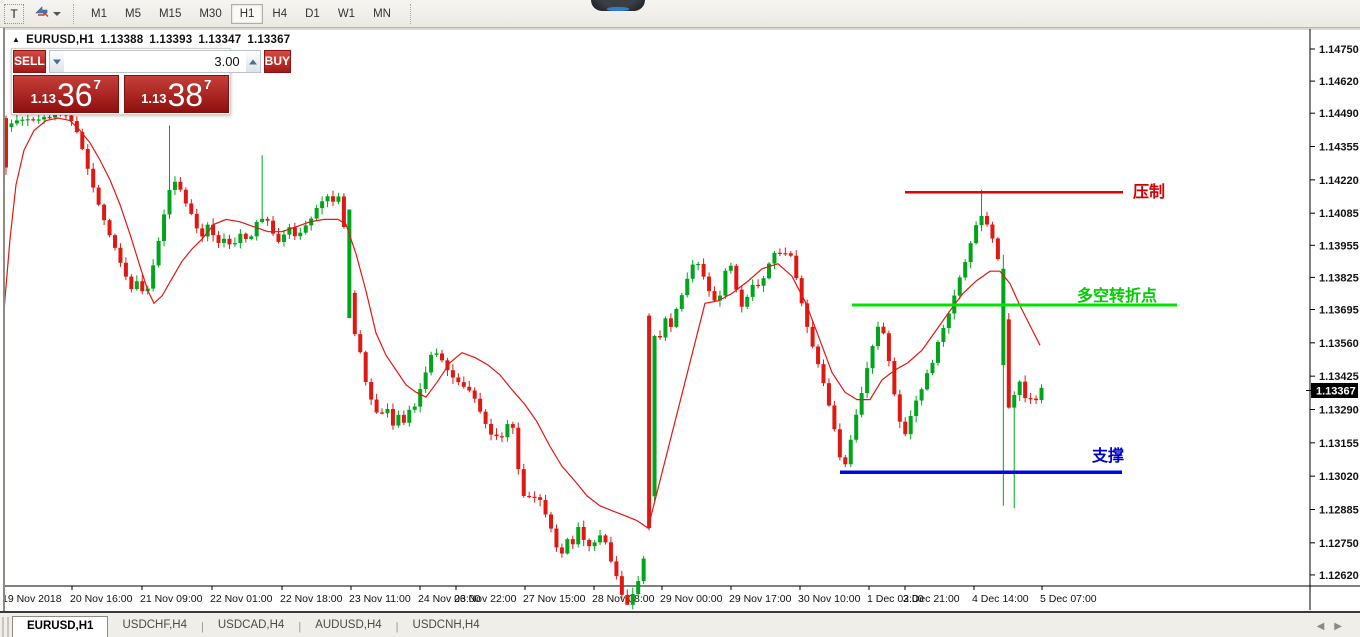  What do you see at coordinates (446, 625) in the screenshot?
I see `tab-usdcnh-h4: USDCNH,H4` at bounding box center [446, 625].